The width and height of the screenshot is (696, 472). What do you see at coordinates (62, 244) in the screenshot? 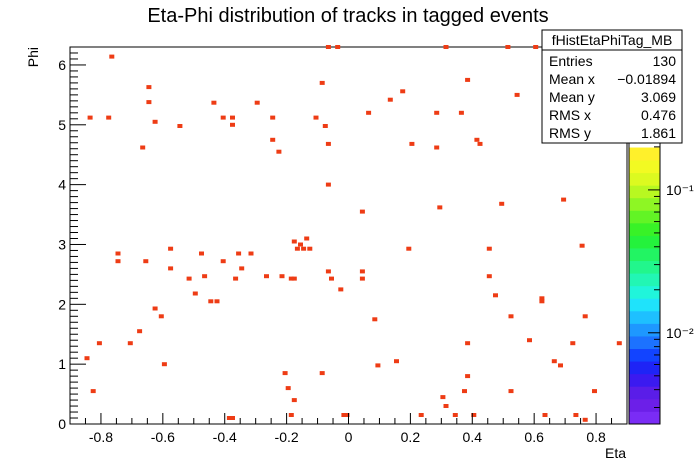
I see `y-tick-label: 3` at bounding box center [62, 244].